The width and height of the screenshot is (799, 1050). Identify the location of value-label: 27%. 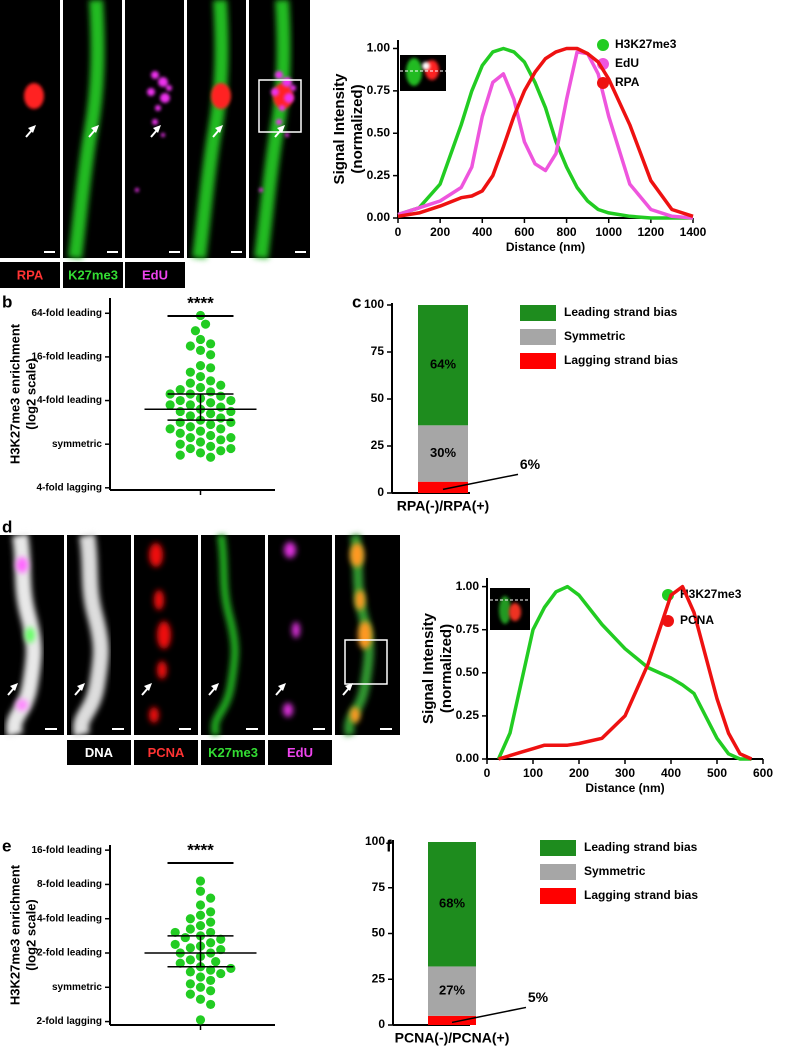
(452, 990).